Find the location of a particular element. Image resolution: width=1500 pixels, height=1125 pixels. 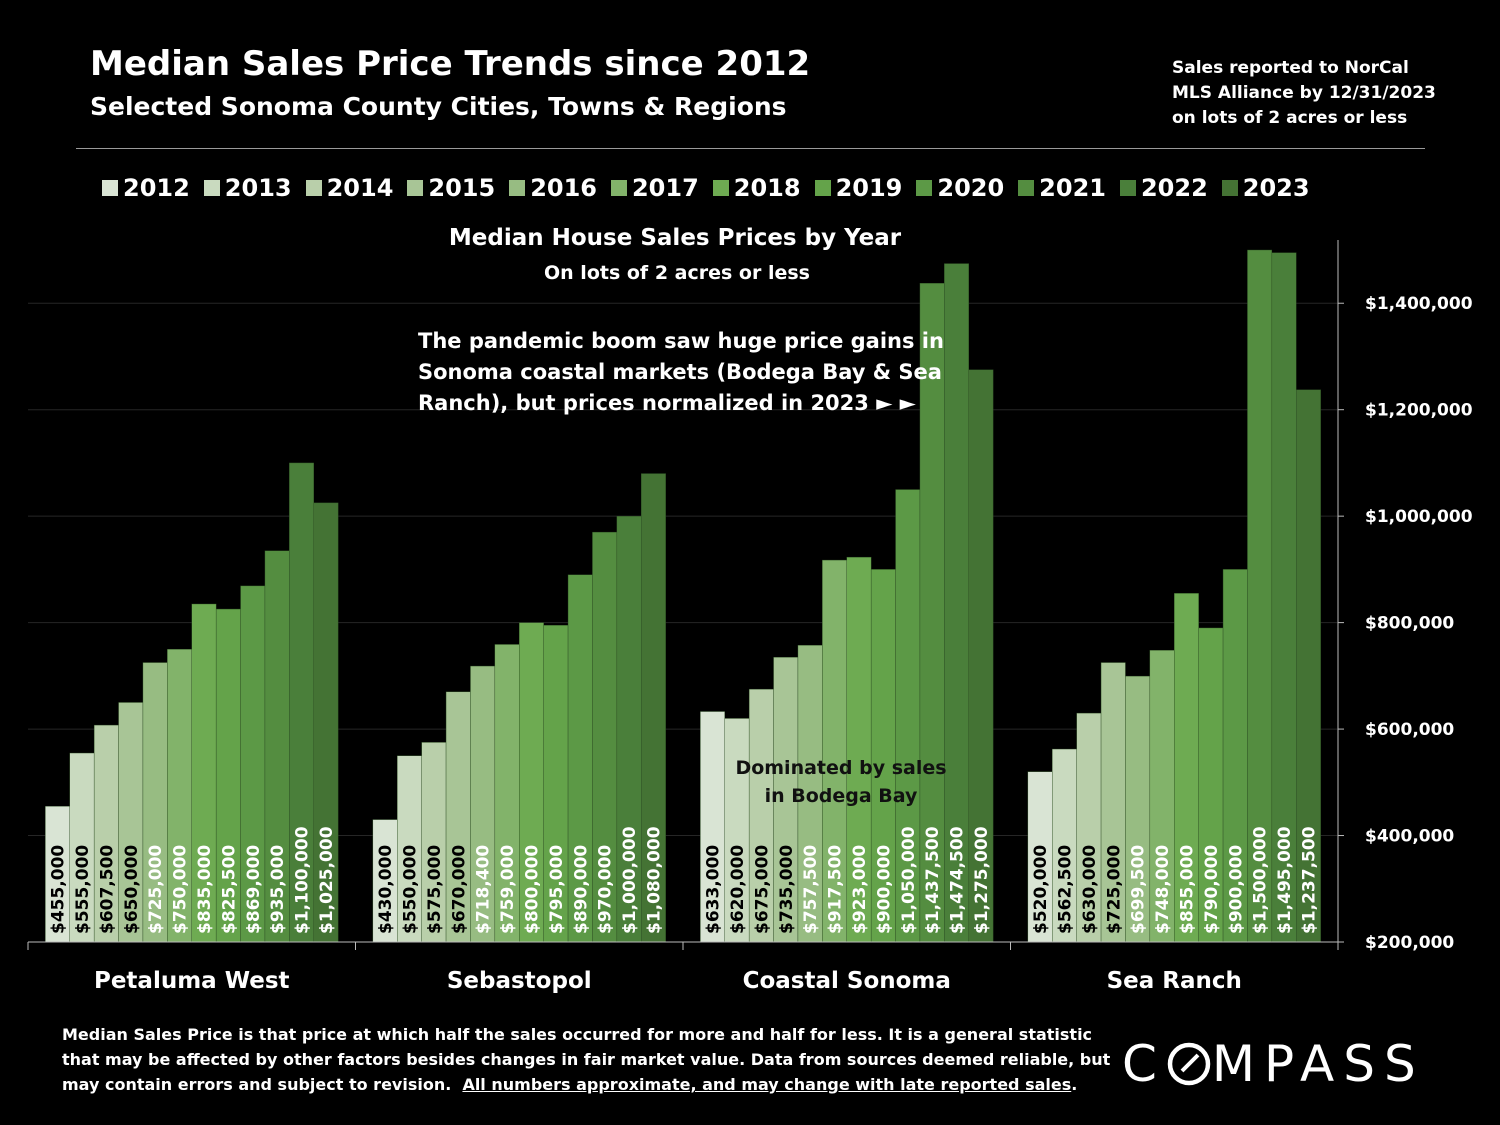

legend-item-2016: 2016 is located at coordinates (553, 188).